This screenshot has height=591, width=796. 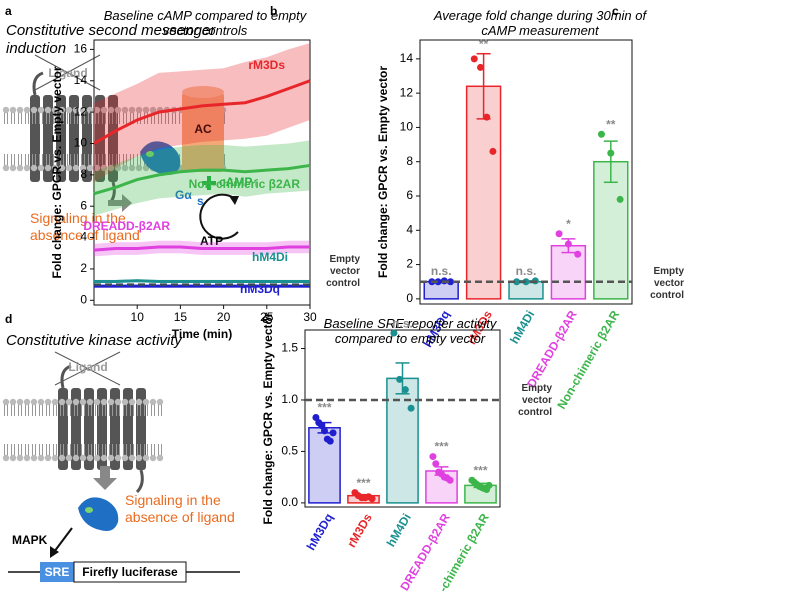 What do you see at coordinates (399, 530) in the screenshot?
I see `x-tick-label: hM4Di` at bounding box center [399, 530].